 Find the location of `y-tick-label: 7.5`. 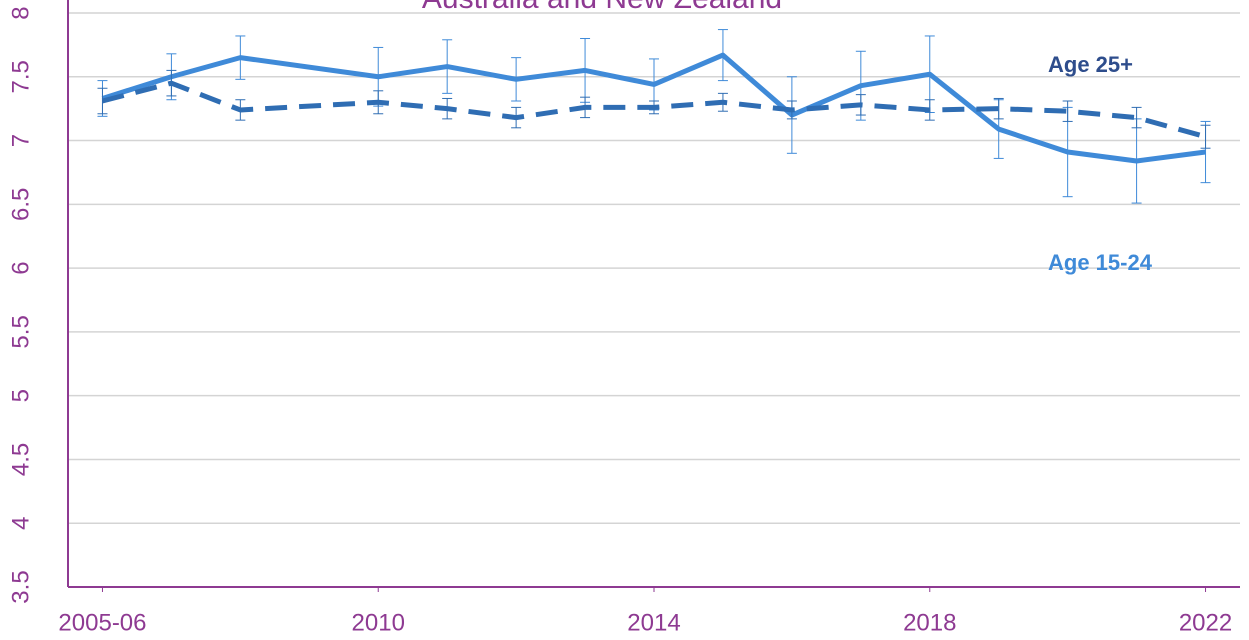

y-tick-label: 7.5 is located at coordinates (20, 76).